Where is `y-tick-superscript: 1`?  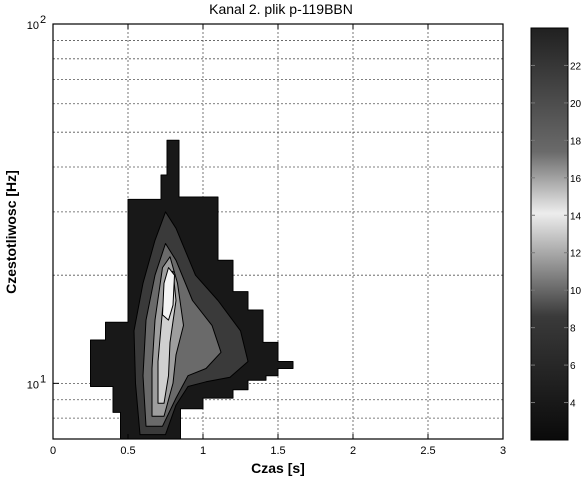 y-tick-superscript: 1 is located at coordinates (43, 379).